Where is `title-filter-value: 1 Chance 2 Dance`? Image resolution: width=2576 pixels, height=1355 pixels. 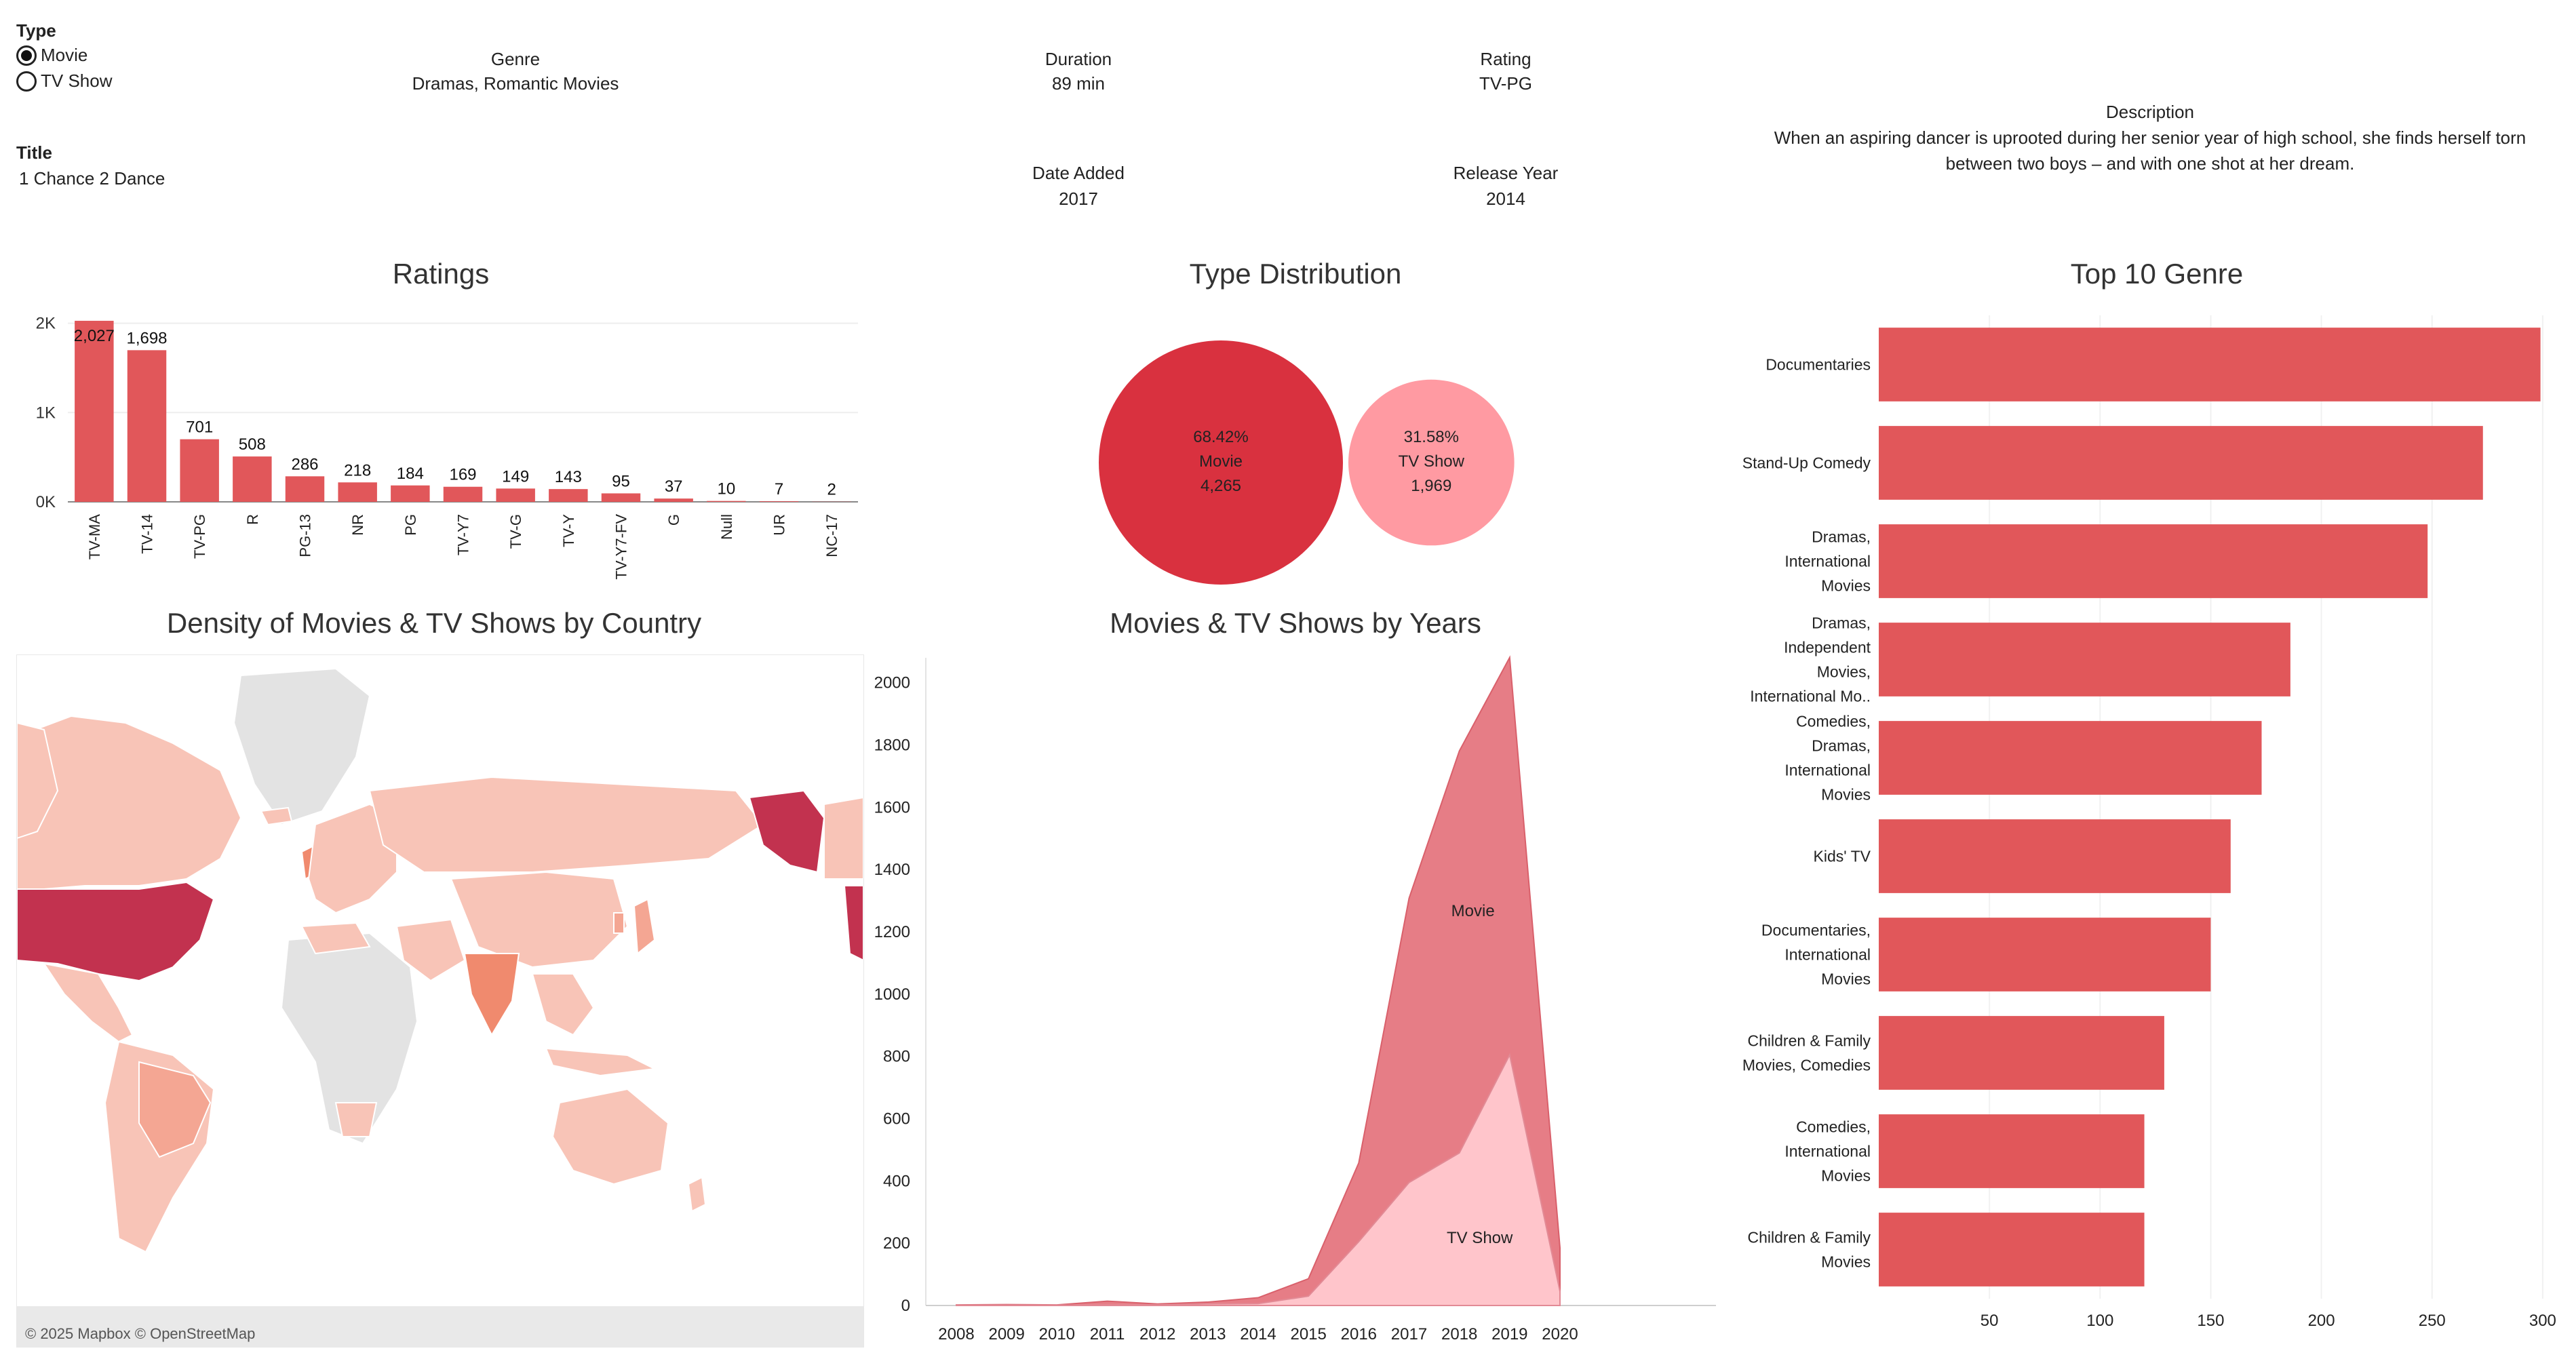 title-filter-value: 1 Chance 2 Dance is located at coordinates (92, 178).